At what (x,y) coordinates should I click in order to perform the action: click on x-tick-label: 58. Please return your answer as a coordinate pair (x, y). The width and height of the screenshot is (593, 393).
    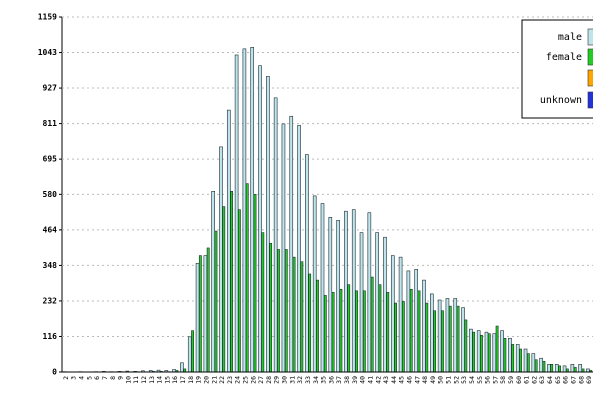
    Looking at the image, I should click on (503, 380).